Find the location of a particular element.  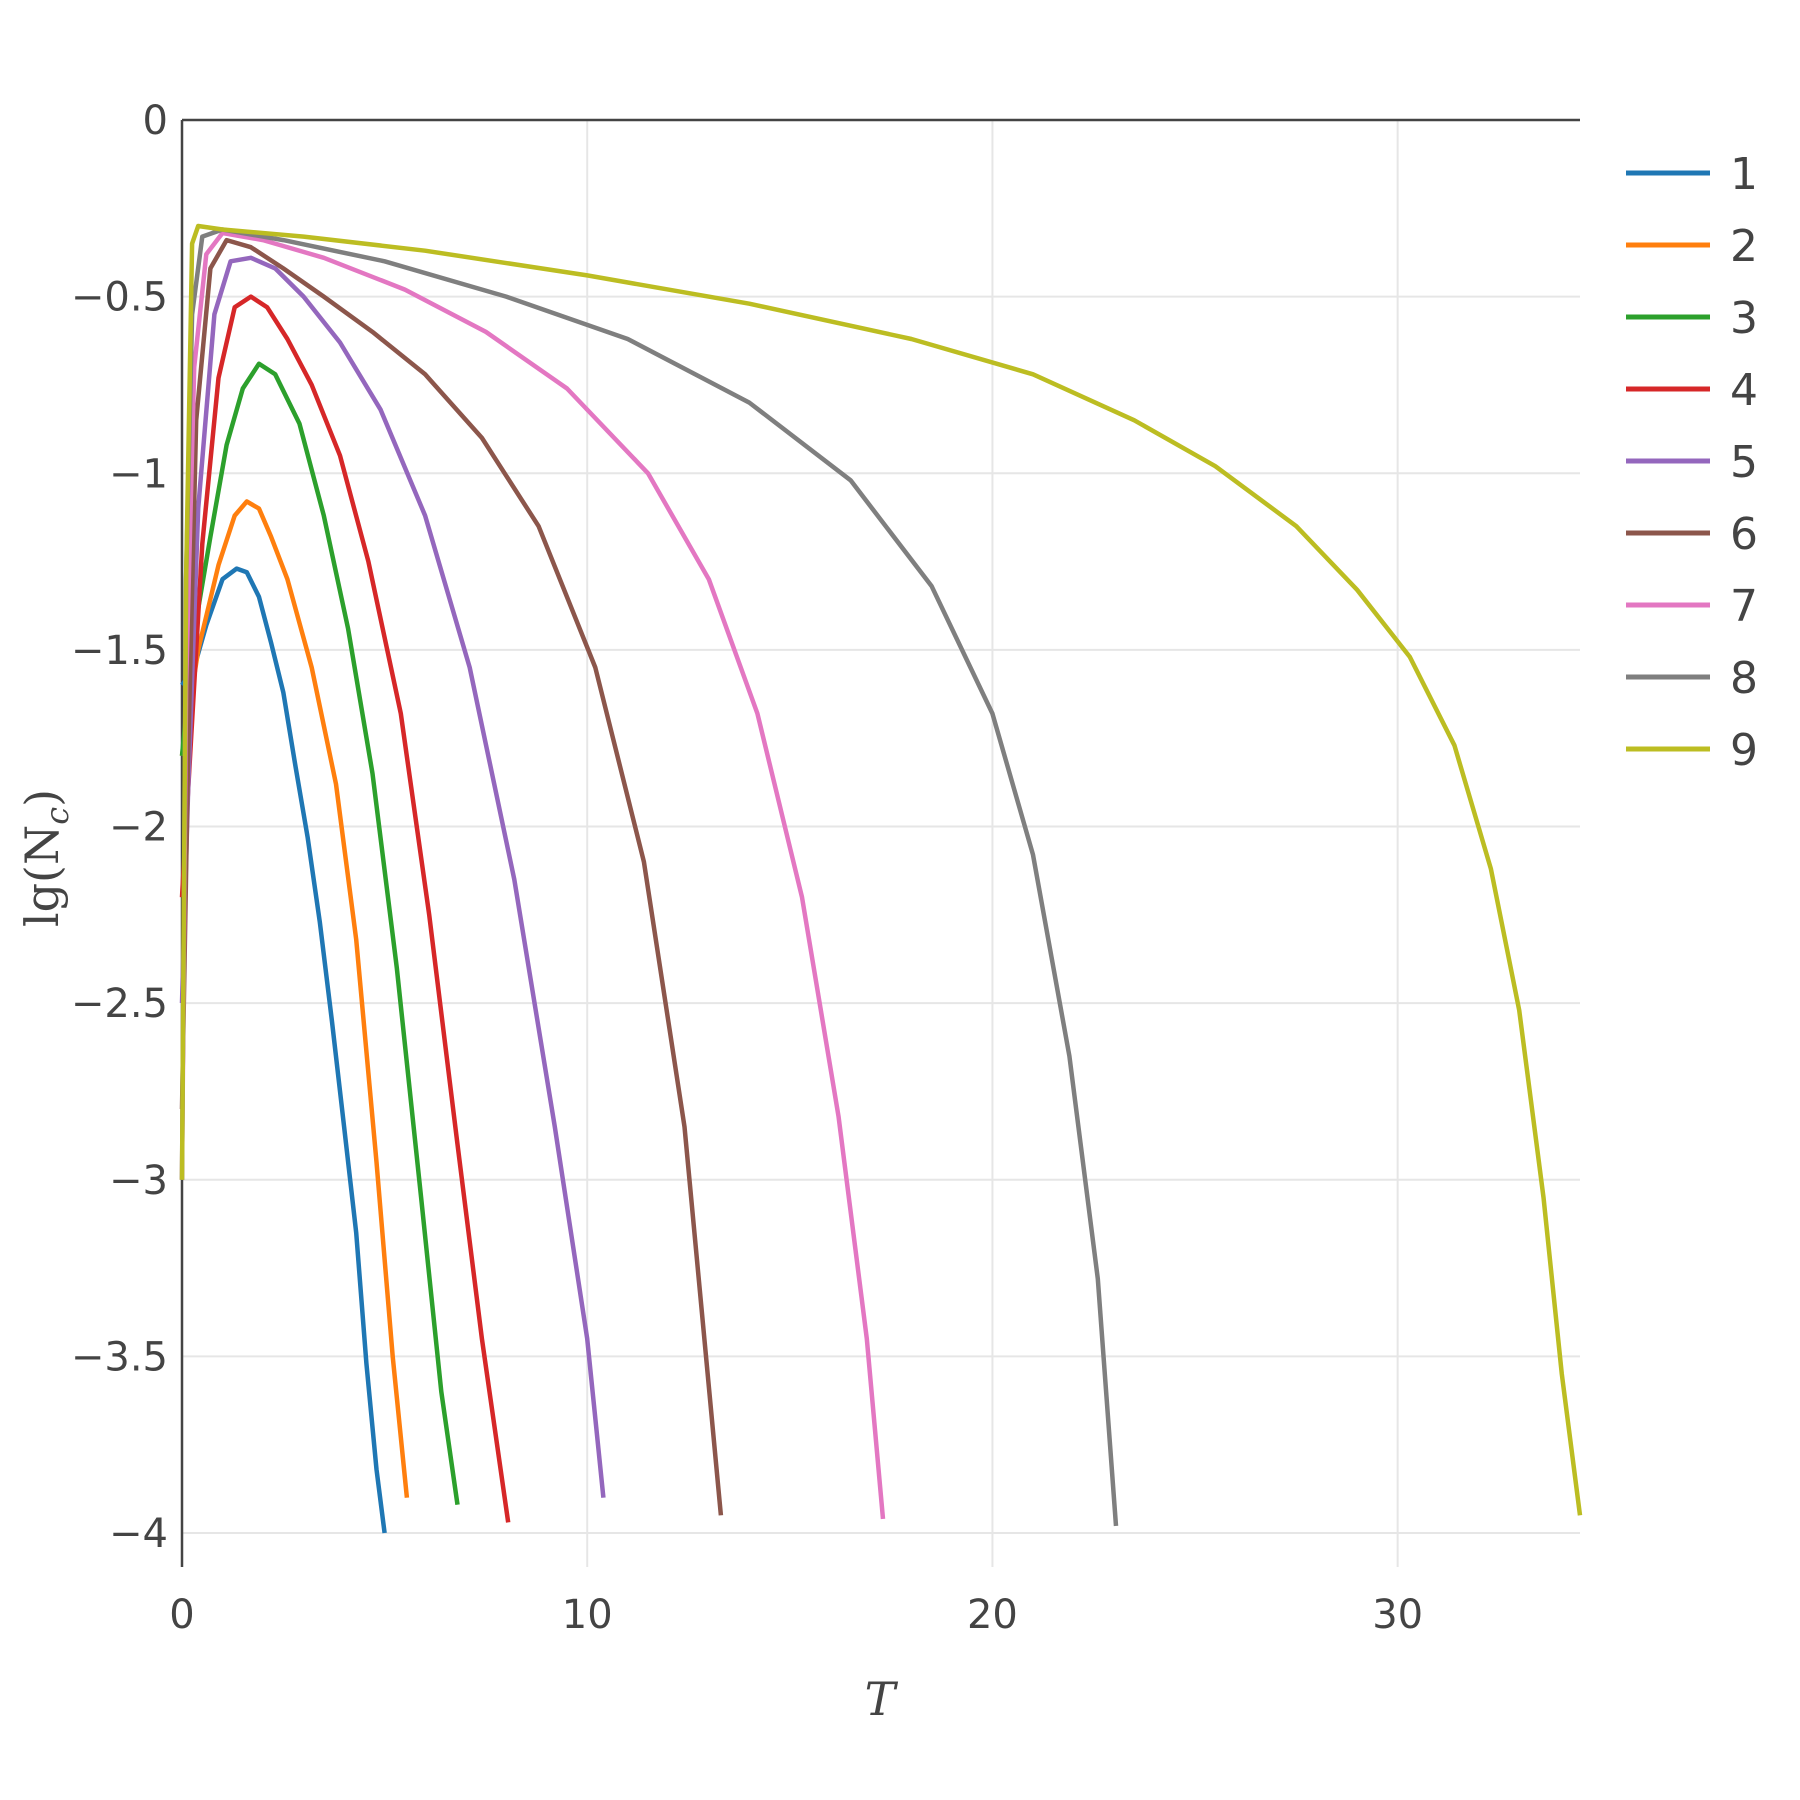

legend-label-1: 1 is located at coordinates (1744, 174).